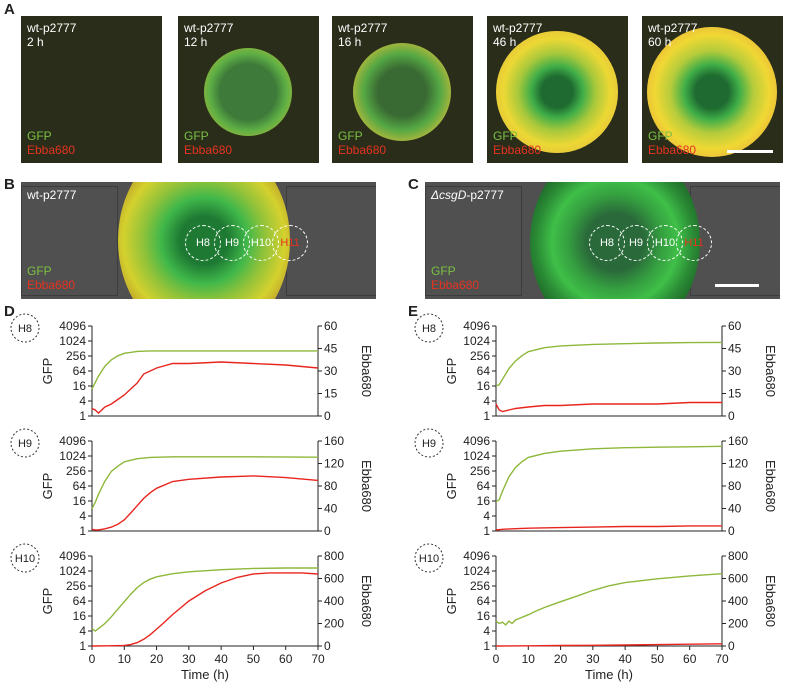  What do you see at coordinates (443, 271) in the screenshot?
I see `panel-c-gfp-label: GFP` at bounding box center [443, 271].